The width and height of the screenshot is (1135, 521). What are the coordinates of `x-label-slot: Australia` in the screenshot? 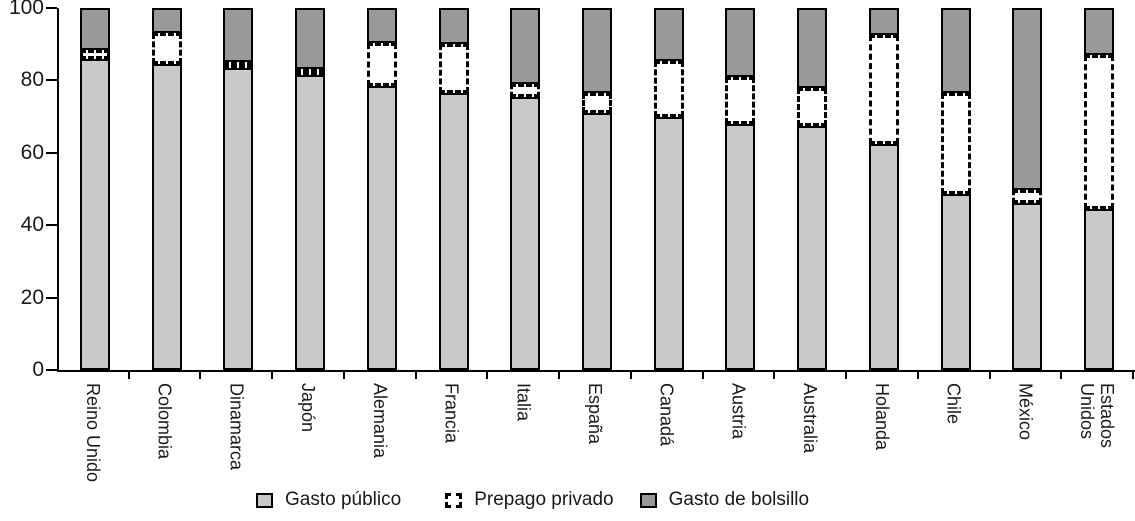 It's located at (810, 434).